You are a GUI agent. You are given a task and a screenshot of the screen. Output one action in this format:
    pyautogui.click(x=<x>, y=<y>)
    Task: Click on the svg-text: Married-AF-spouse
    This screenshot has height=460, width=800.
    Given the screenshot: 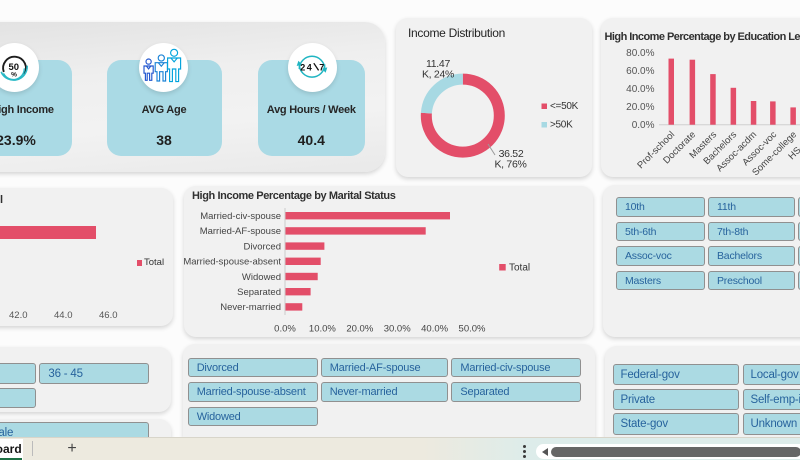 What is the action you would take?
    pyautogui.click(x=240, y=231)
    